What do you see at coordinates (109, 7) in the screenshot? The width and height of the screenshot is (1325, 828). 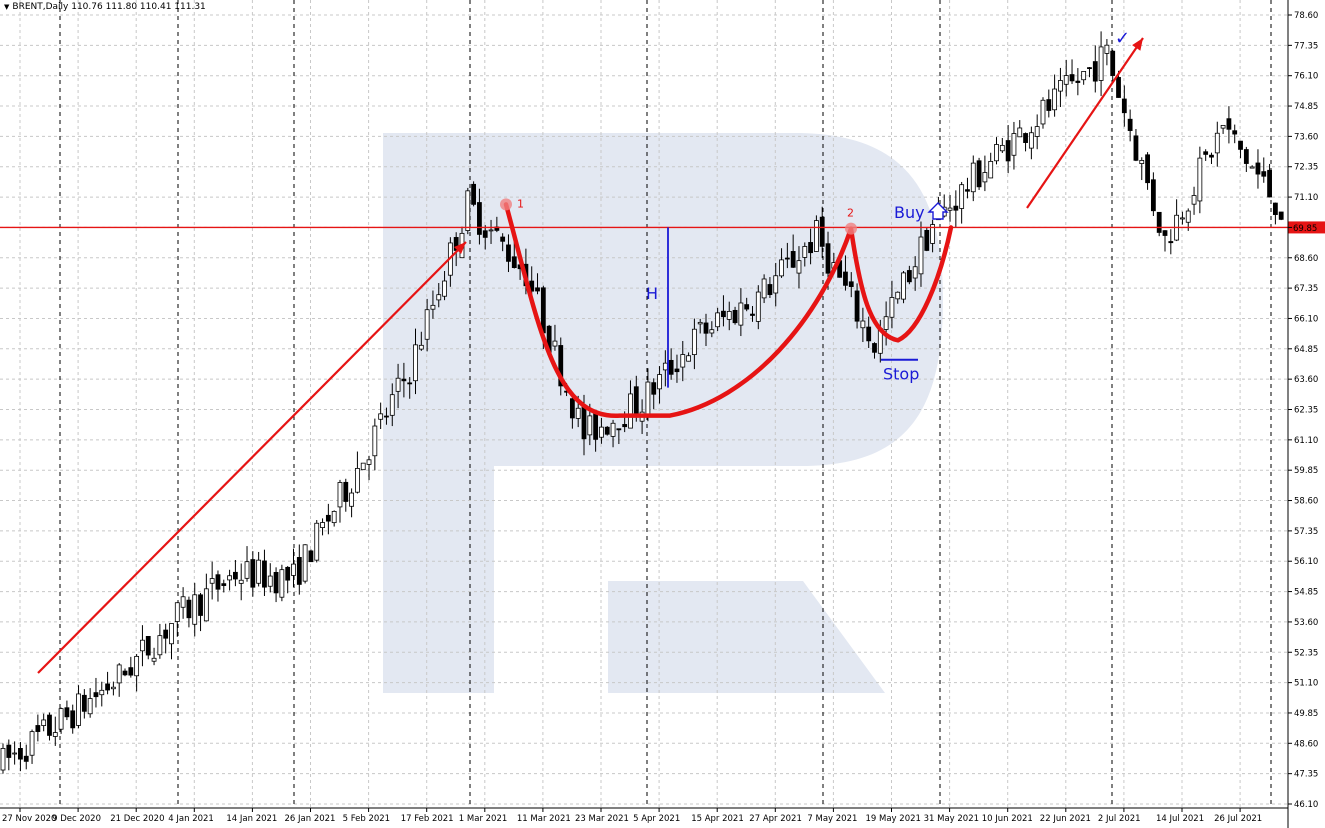 I see `chart-title-text: BRENT,Daily 110.76 111.80 110.41 111.31` at bounding box center [109, 7].